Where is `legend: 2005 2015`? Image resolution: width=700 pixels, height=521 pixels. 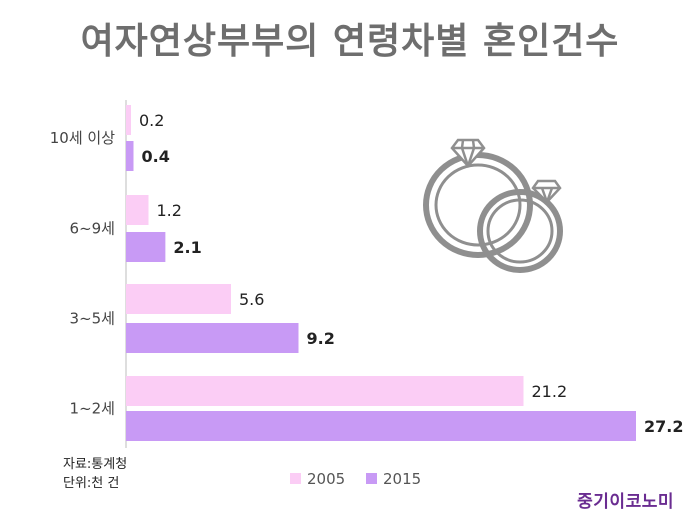 legend: 2005 2015 is located at coordinates (355, 479).